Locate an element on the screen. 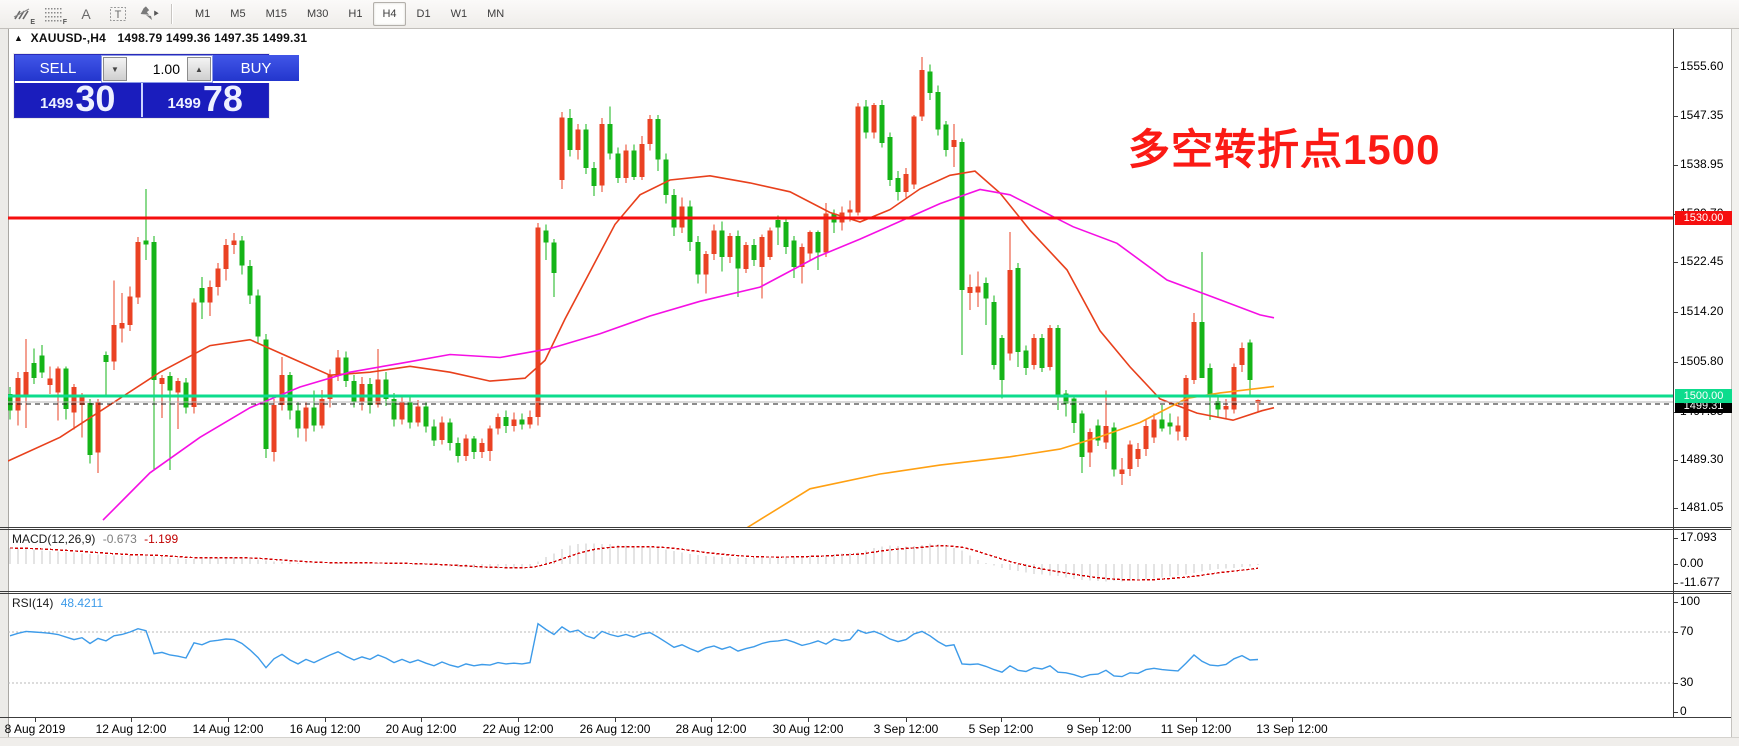 Image resolution: width=1739 pixels, height=746 pixels. rsi-line is located at coordinates (634, 650).